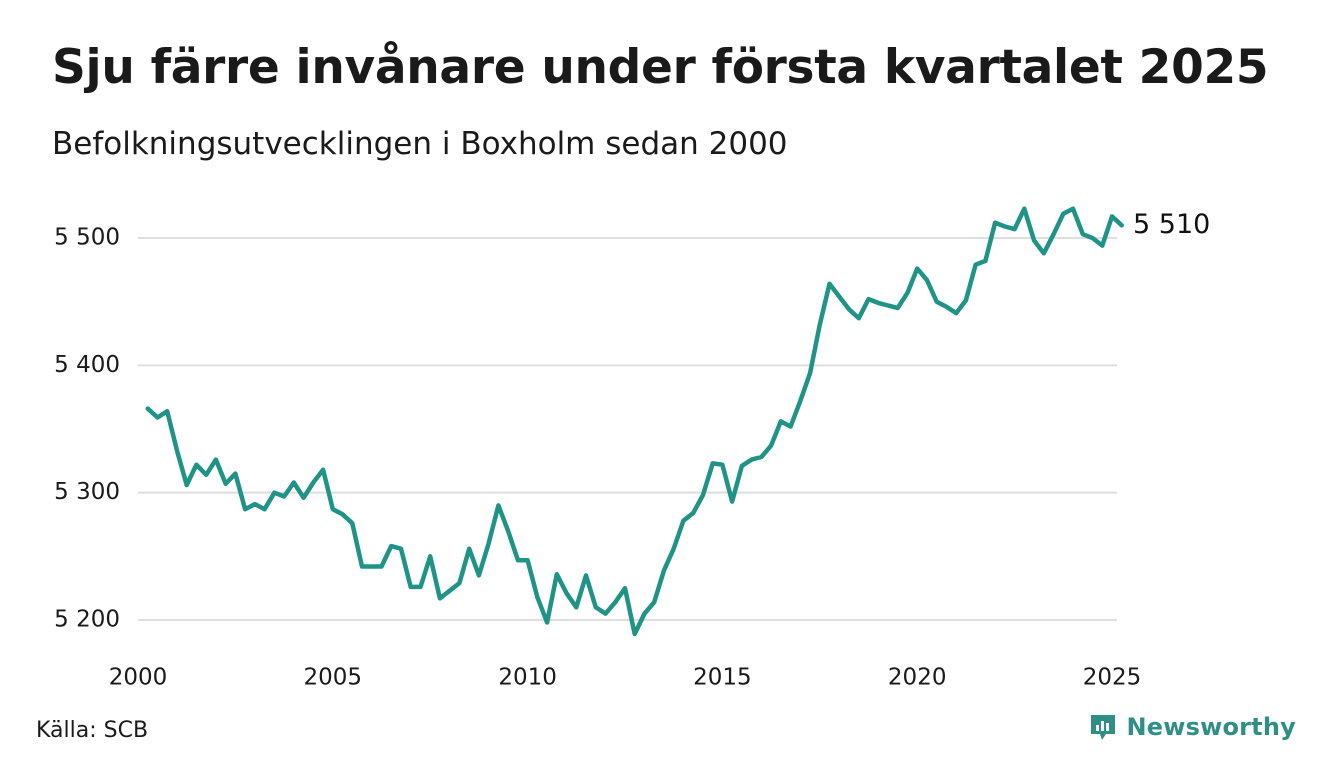 This screenshot has width=1340, height=780. Describe the element at coordinates (87, 365) in the screenshot. I see `y-tick-label: 5 400` at that location.